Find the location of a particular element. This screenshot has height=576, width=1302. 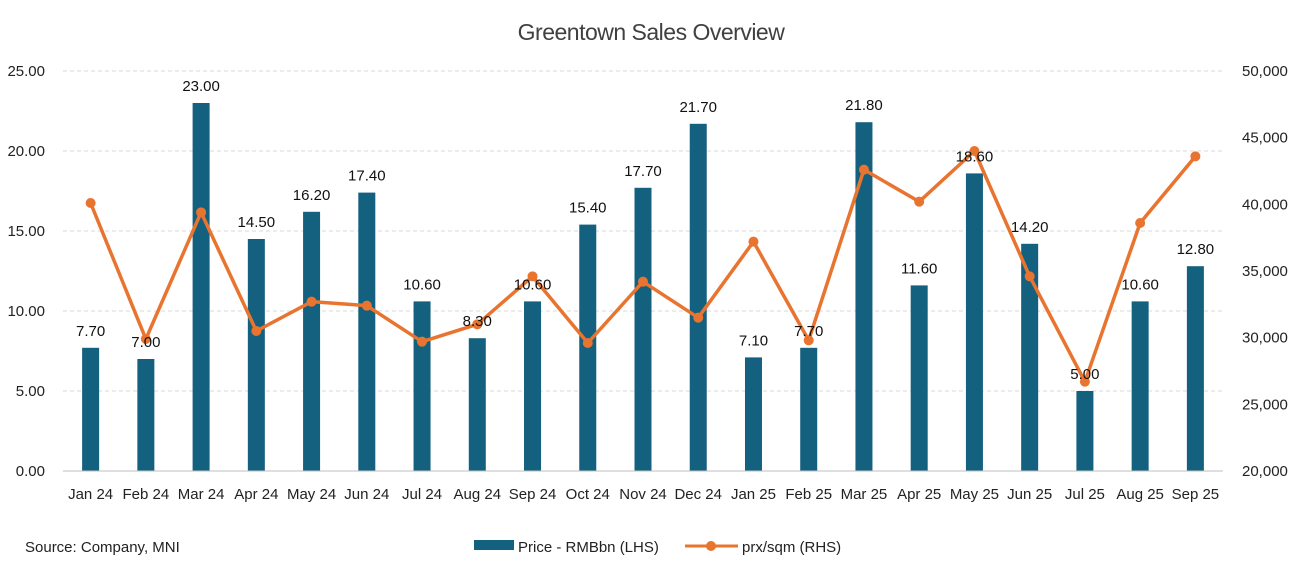

x-tick-label: Oct 24 is located at coordinates (588, 494).